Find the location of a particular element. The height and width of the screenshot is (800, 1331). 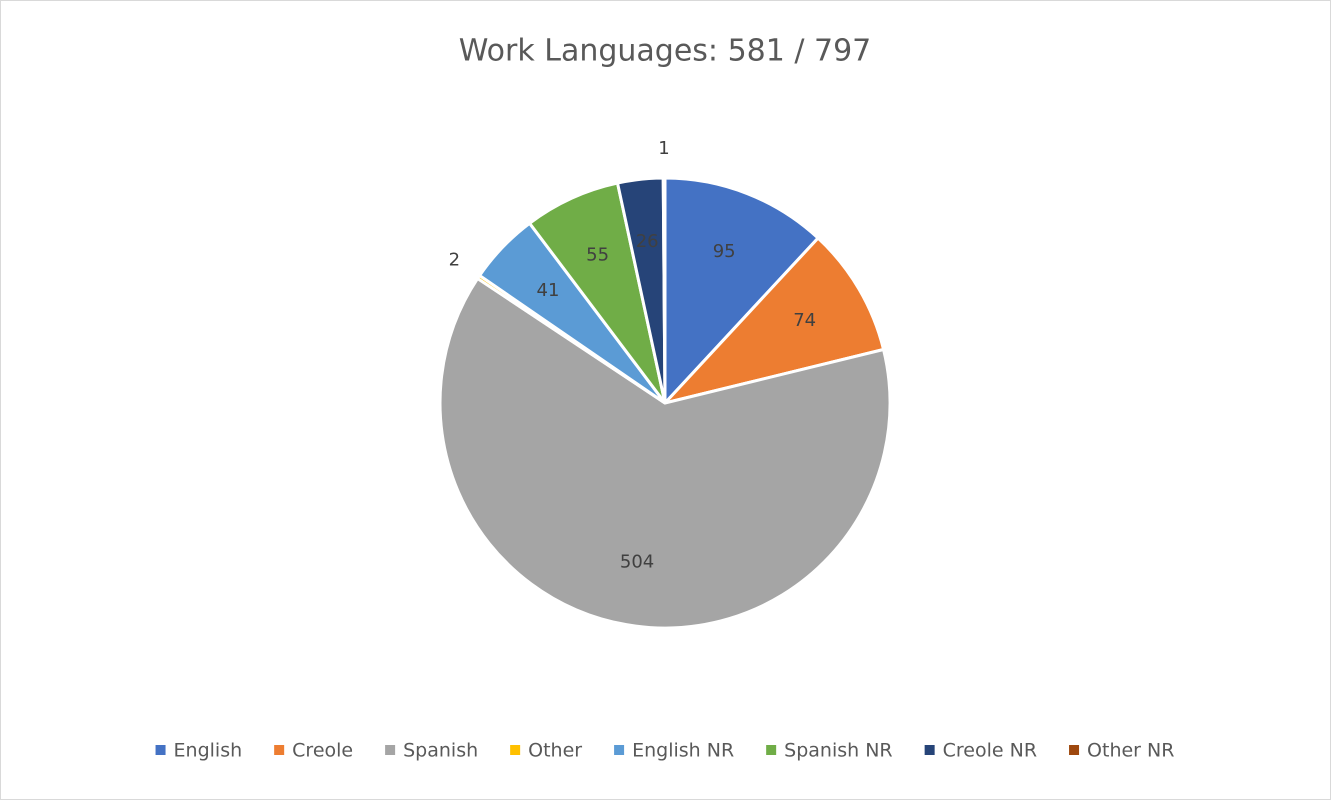

data-label: 26 is located at coordinates (647, 241).